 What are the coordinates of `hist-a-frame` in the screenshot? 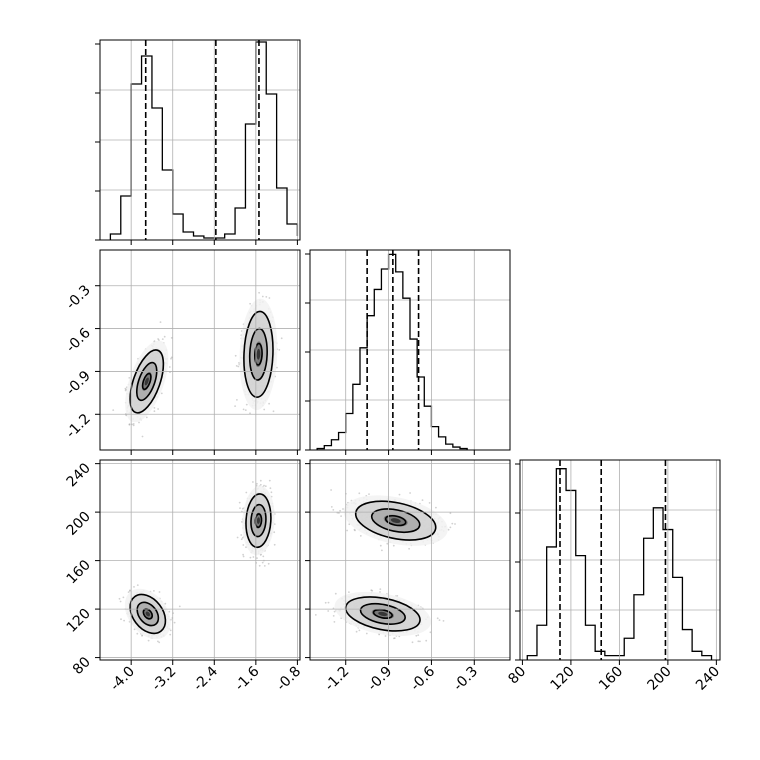 It's located at (200, 140).